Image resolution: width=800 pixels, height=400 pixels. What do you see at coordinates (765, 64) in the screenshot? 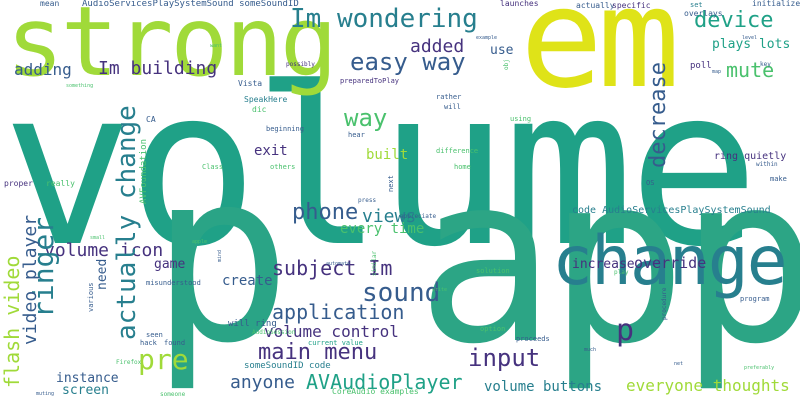
I see `word-key: key` at bounding box center [765, 64].